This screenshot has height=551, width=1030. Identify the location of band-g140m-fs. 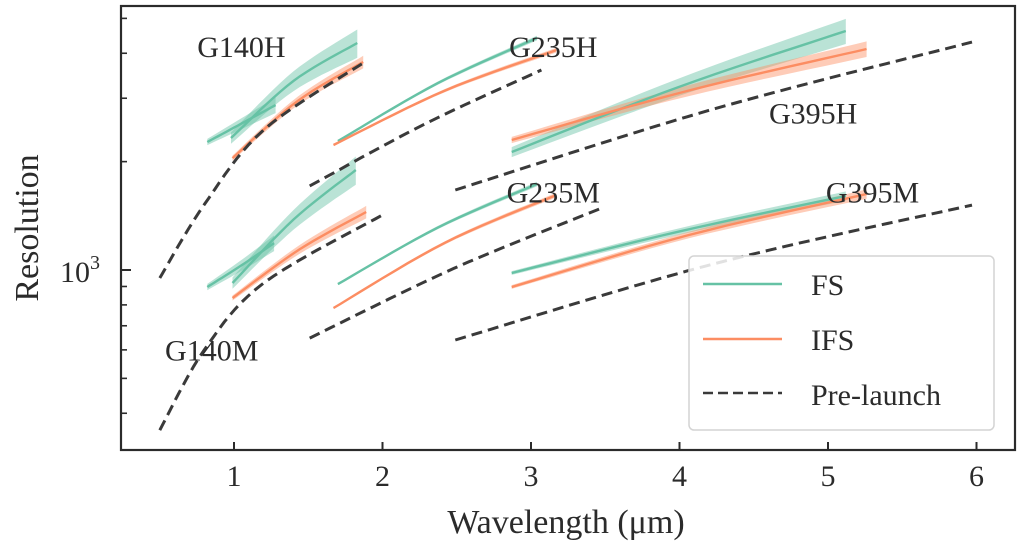
(294, 222).